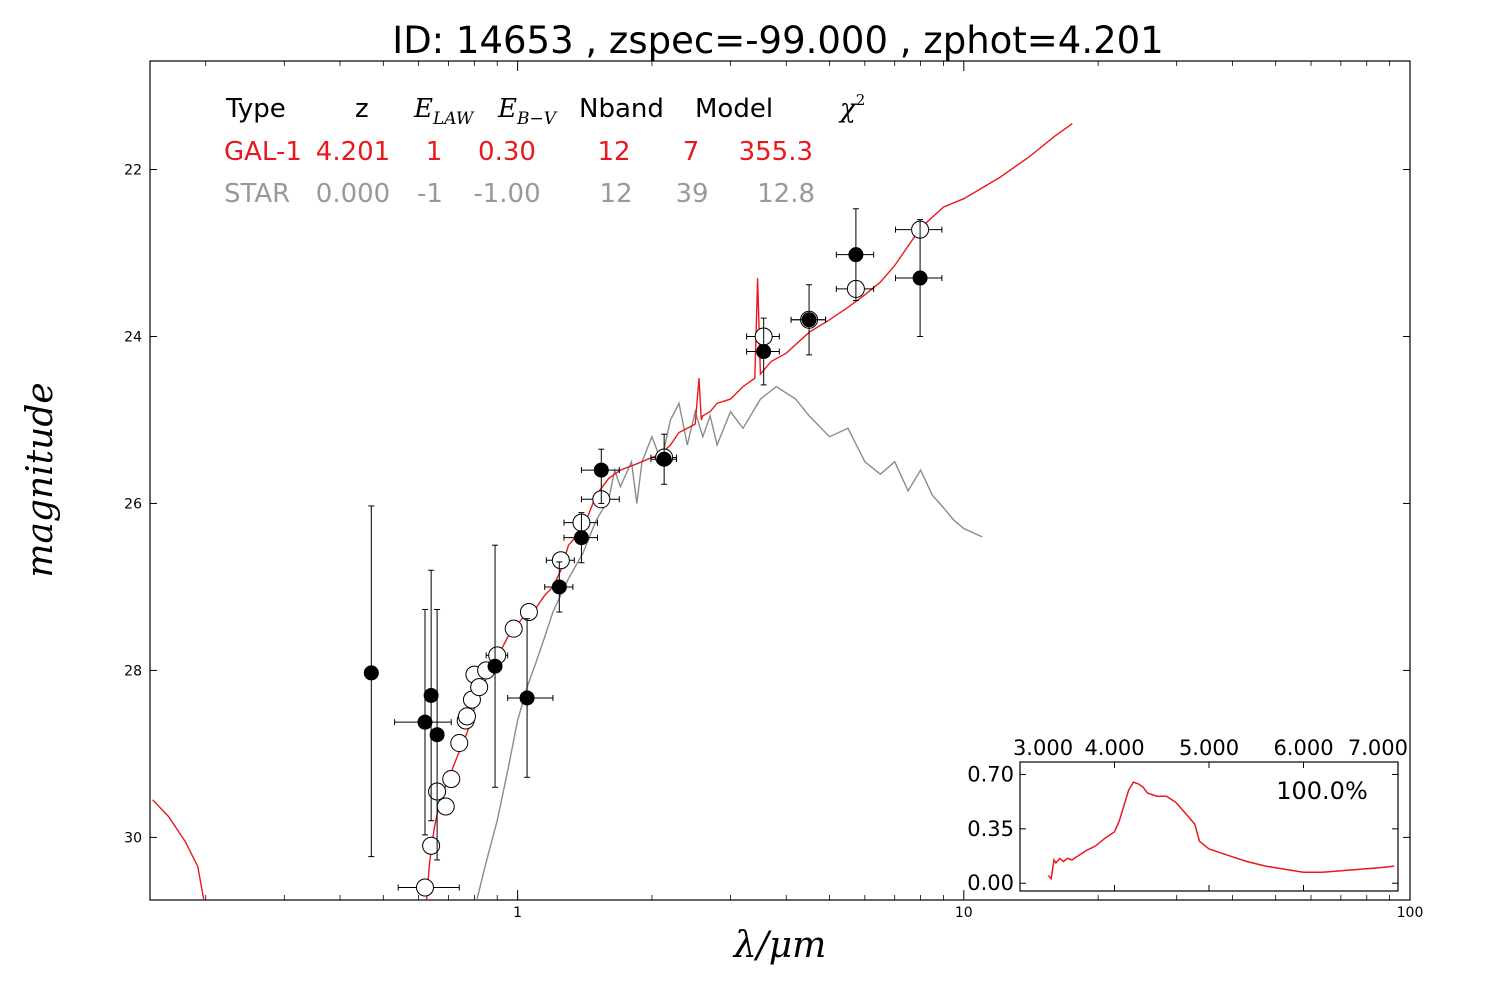 This screenshot has width=1500, height=1000. I want to click on table-cell-ebv: -1.00, so click(506, 194).